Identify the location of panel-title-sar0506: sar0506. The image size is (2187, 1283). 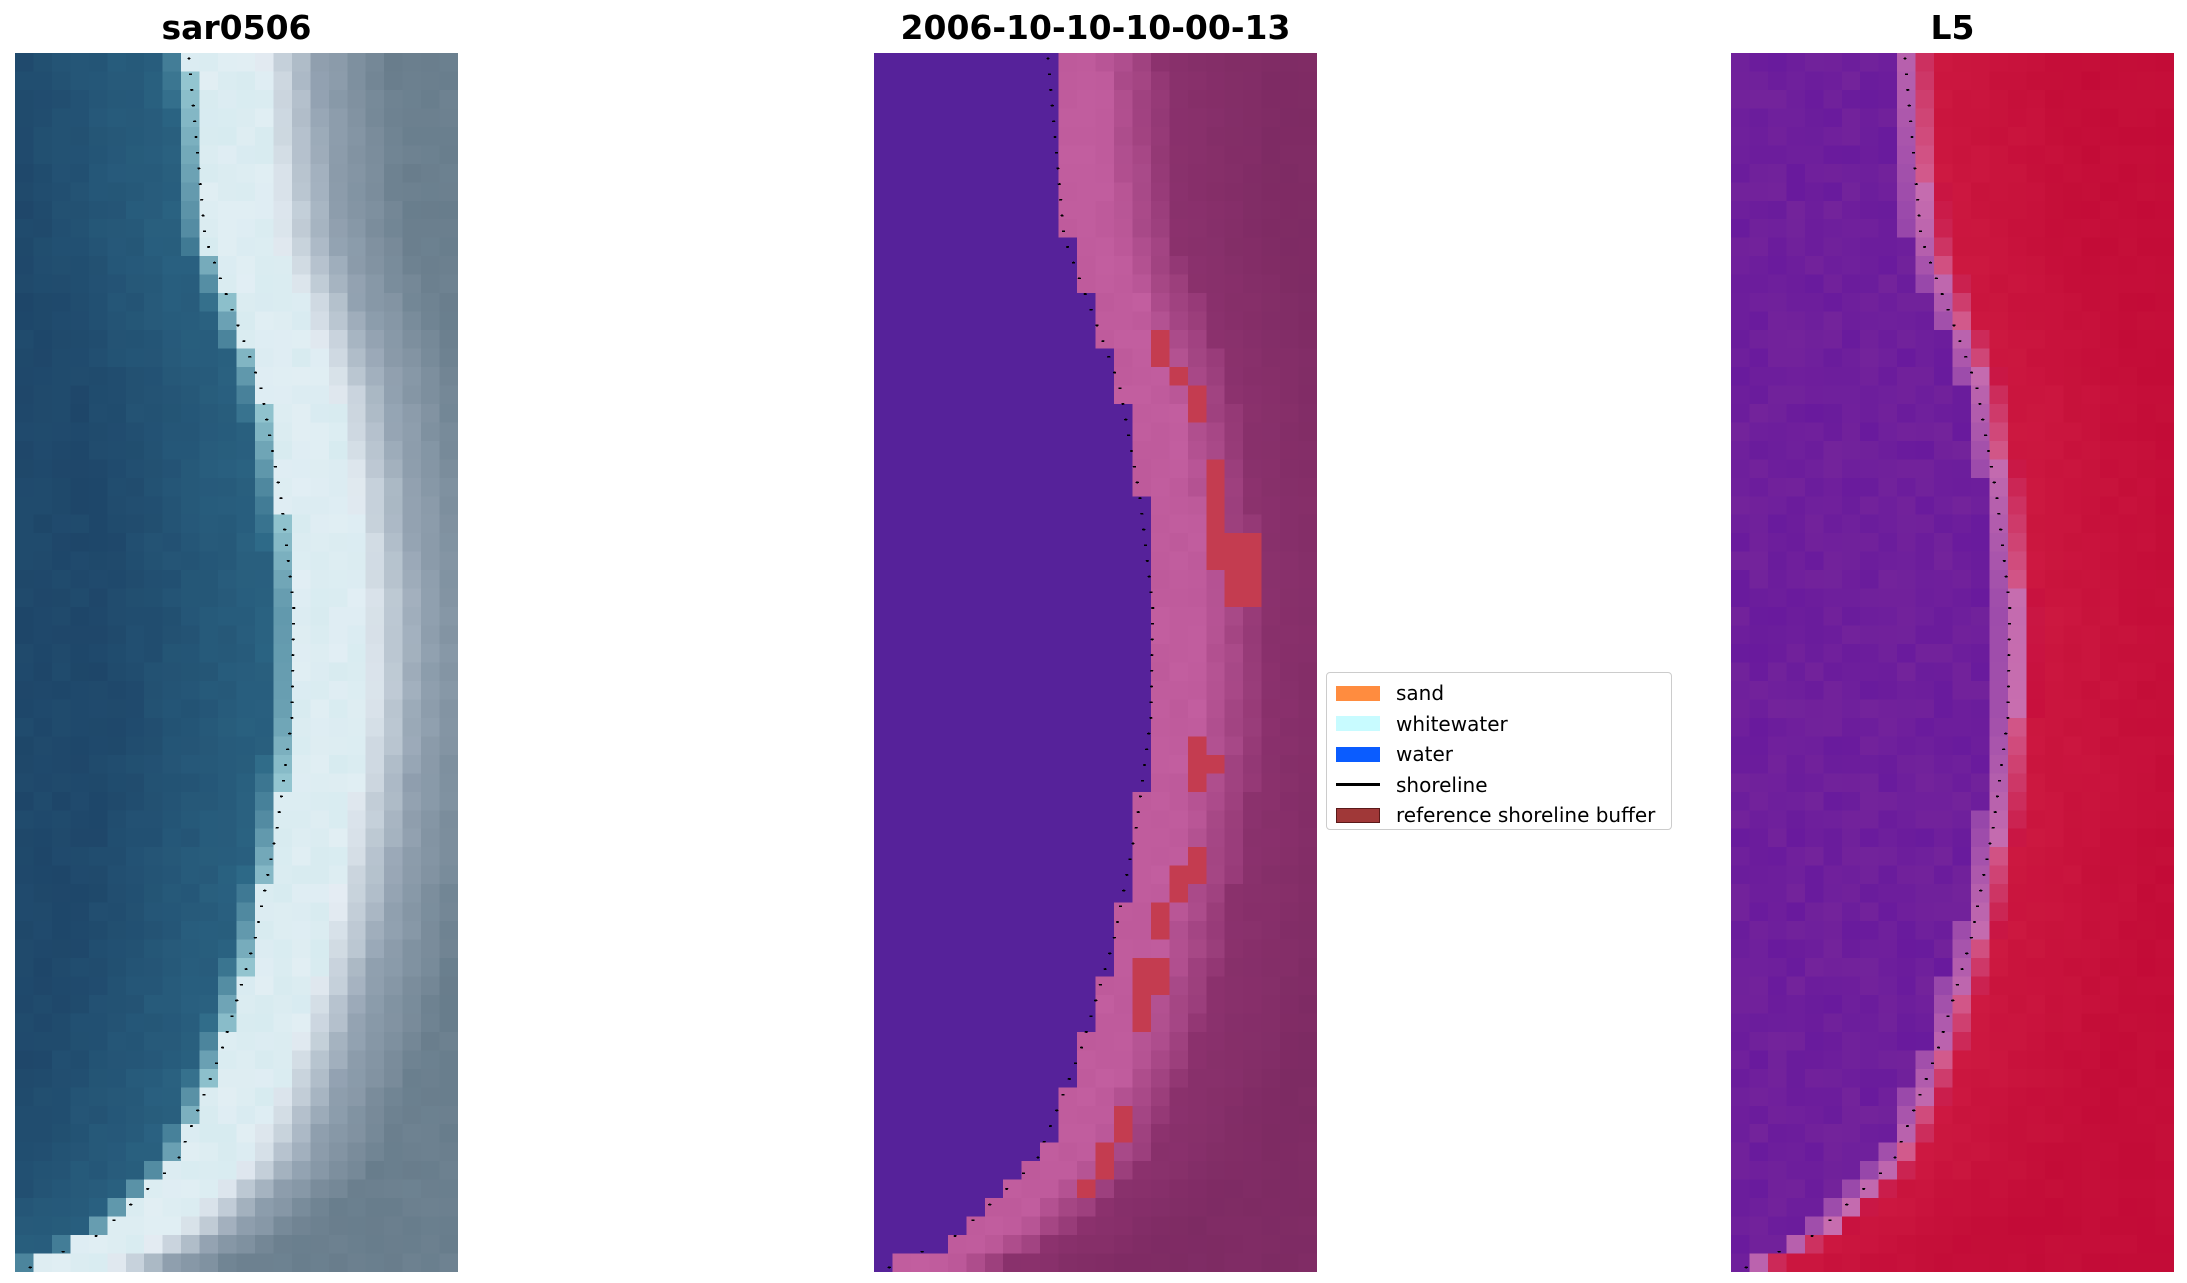
(236, 27).